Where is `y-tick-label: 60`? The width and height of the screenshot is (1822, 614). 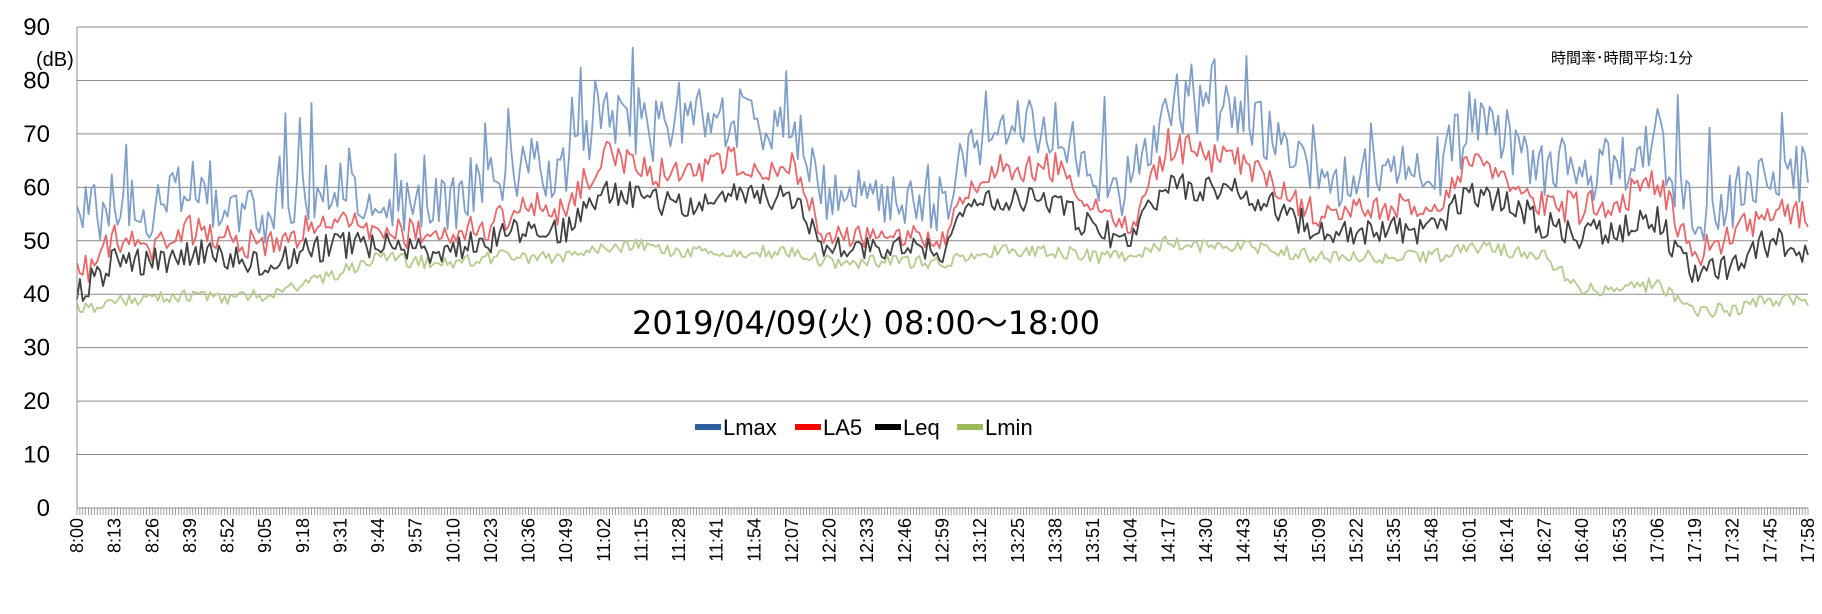 y-tick-label: 60 is located at coordinates (36, 187).